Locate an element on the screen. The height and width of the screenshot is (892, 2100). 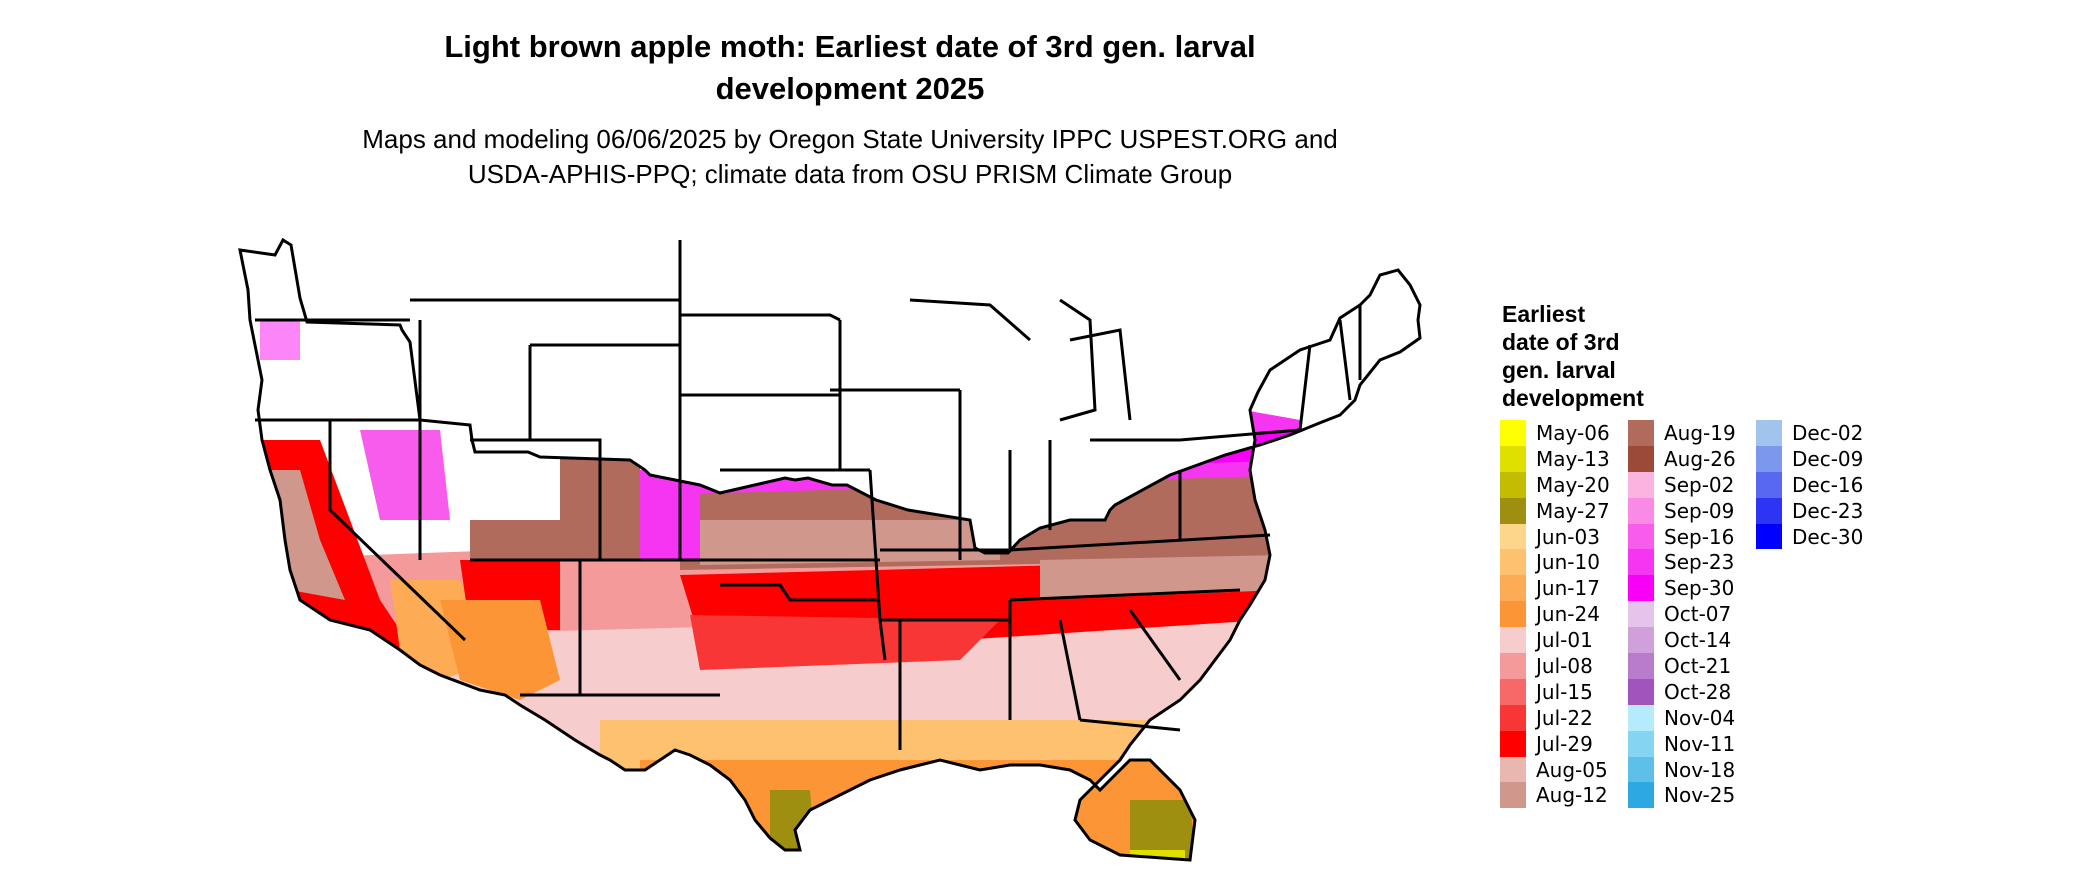
legend-item: Dec-30 is located at coordinates (1821, 536).